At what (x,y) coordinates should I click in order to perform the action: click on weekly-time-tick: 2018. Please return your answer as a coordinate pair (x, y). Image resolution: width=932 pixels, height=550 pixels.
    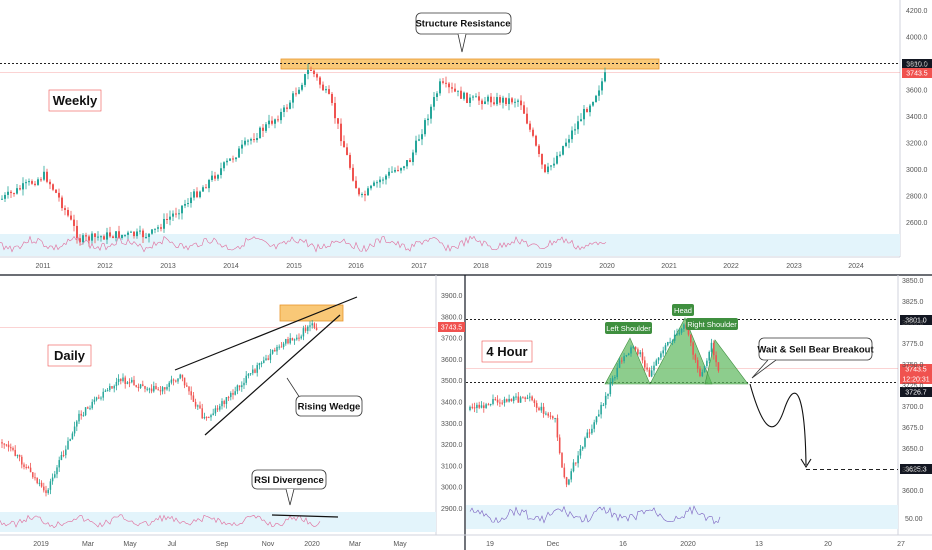
    Looking at the image, I should click on (481, 266).